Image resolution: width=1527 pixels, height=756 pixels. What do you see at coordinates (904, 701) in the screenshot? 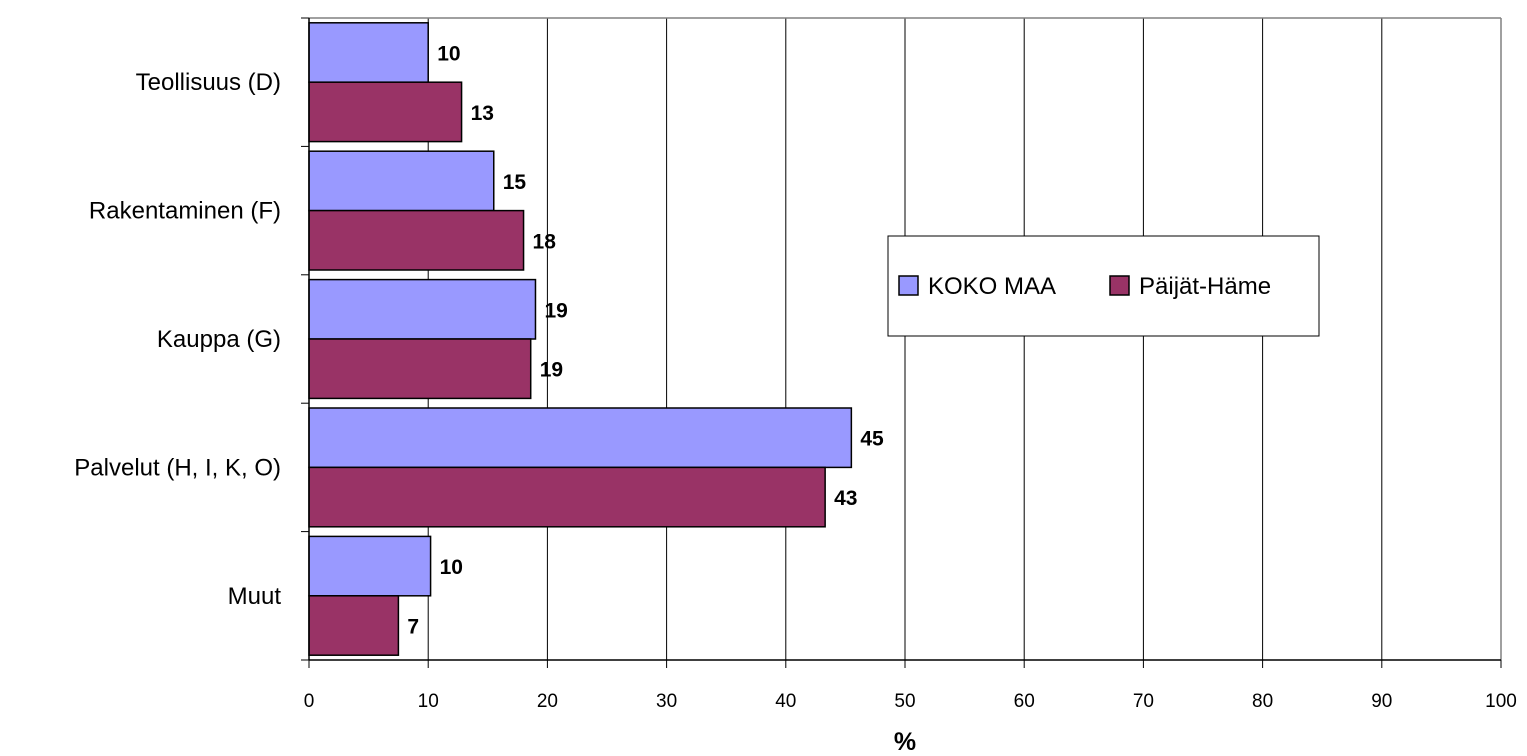
I see `x-tick-label: 50` at bounding box center [904, 701].